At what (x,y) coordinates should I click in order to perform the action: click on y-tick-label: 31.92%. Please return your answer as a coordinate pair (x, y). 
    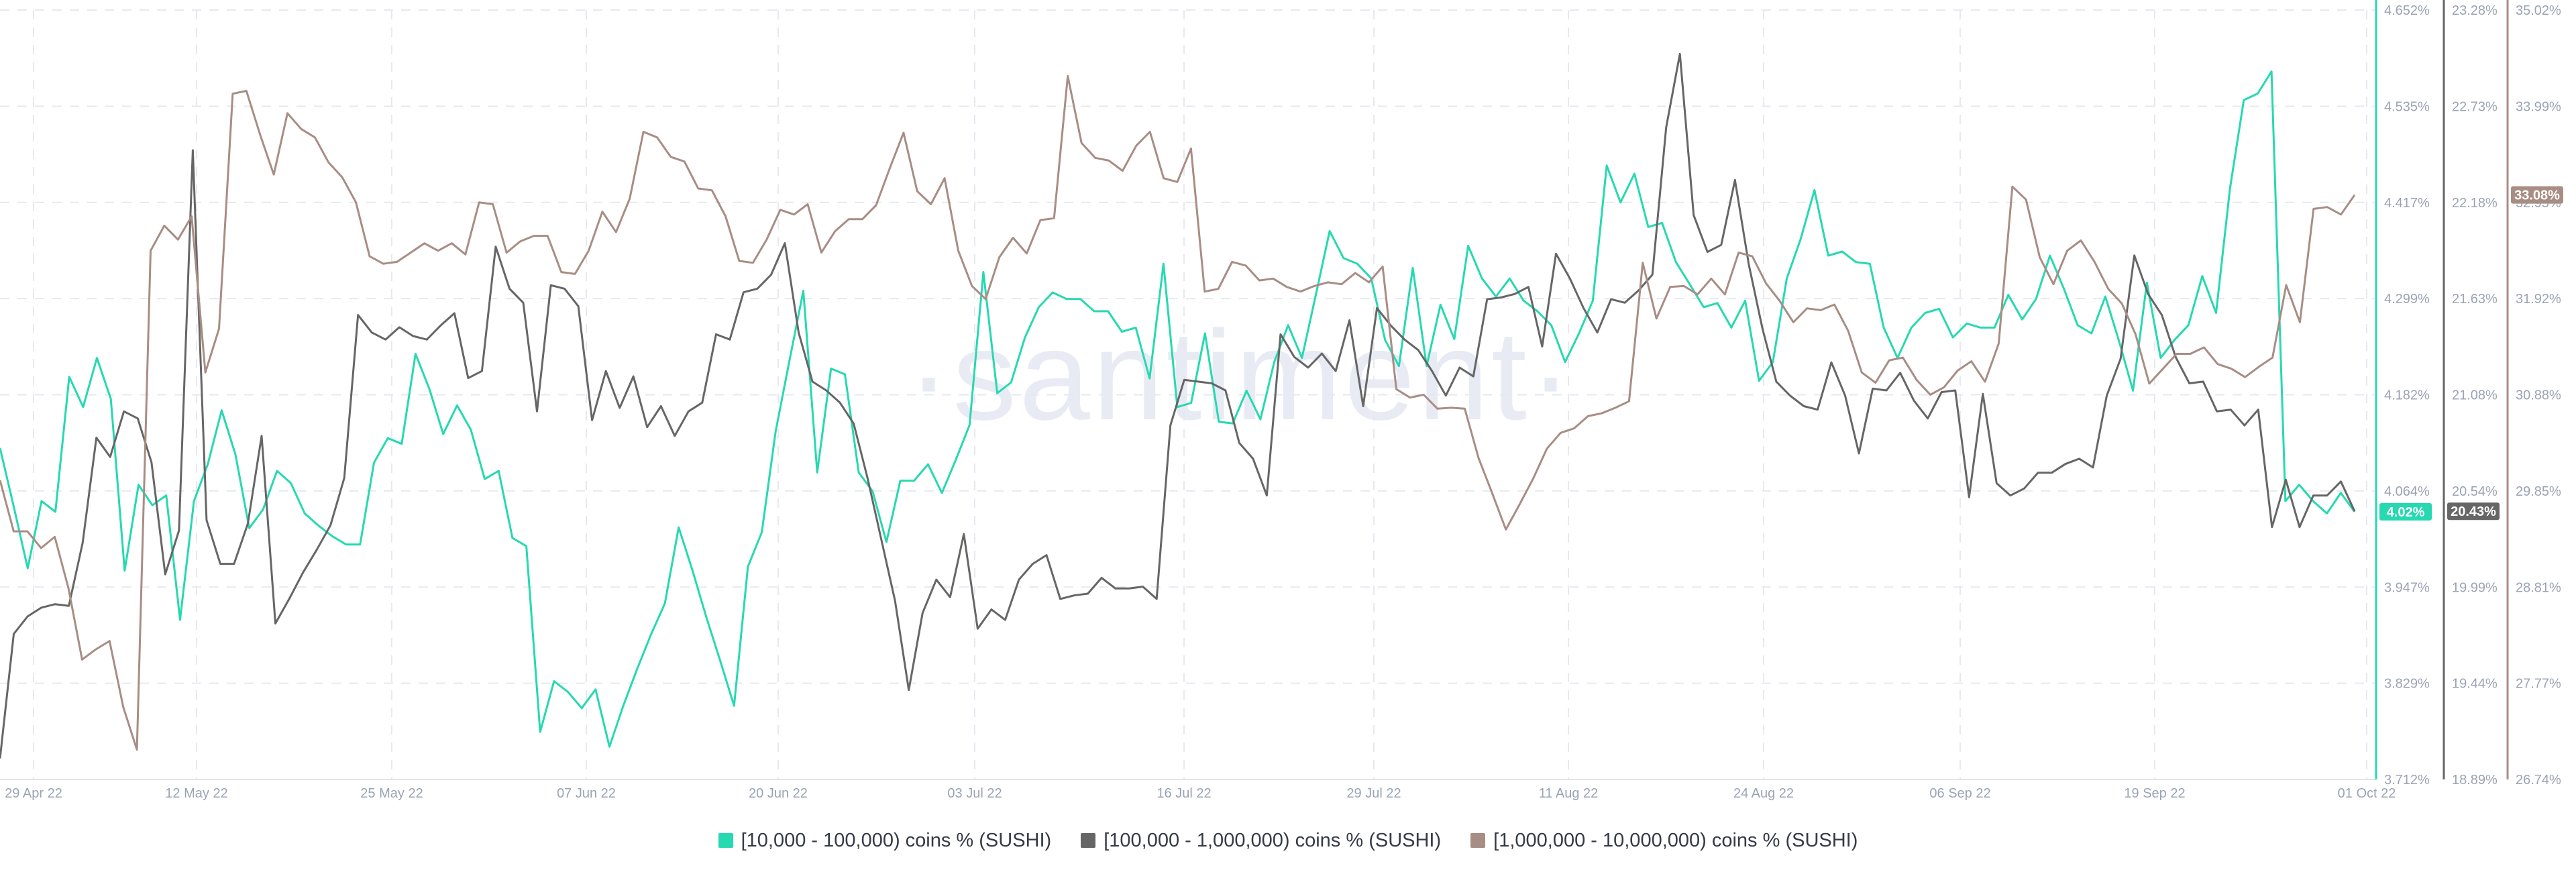
    Looking at the image, I should click on (2538, 299).